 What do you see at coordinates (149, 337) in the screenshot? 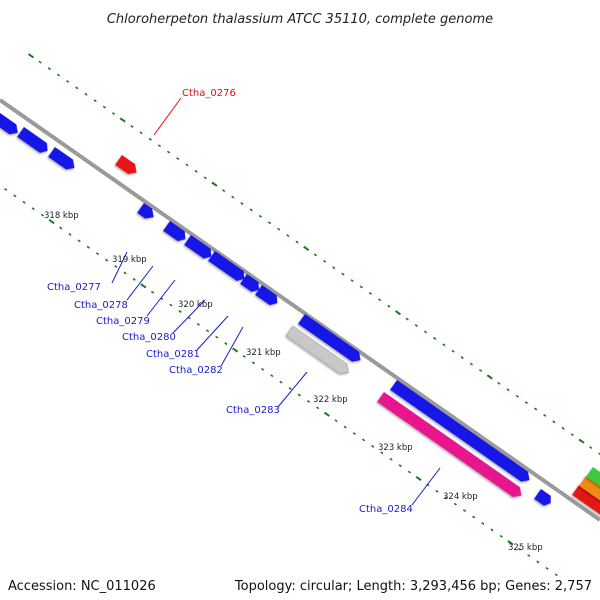
I see `gene-label-ctha-0280: Ctha_0280` at bounding box center [149, 337].